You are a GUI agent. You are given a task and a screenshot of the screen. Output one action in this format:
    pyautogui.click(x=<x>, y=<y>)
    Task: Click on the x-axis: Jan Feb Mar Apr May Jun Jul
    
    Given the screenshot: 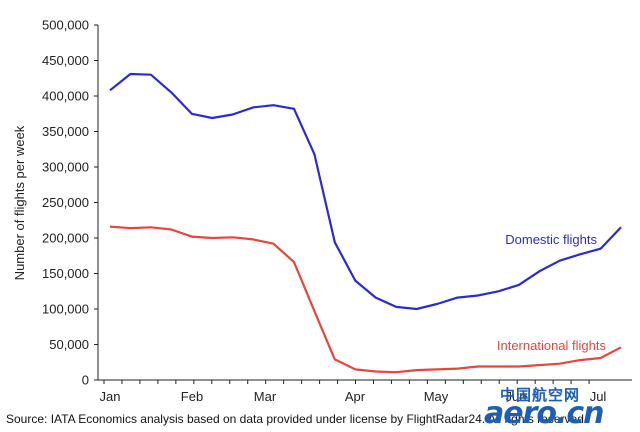 What is the action you would take?
    pyautogui.click(x=365, y=391)
    